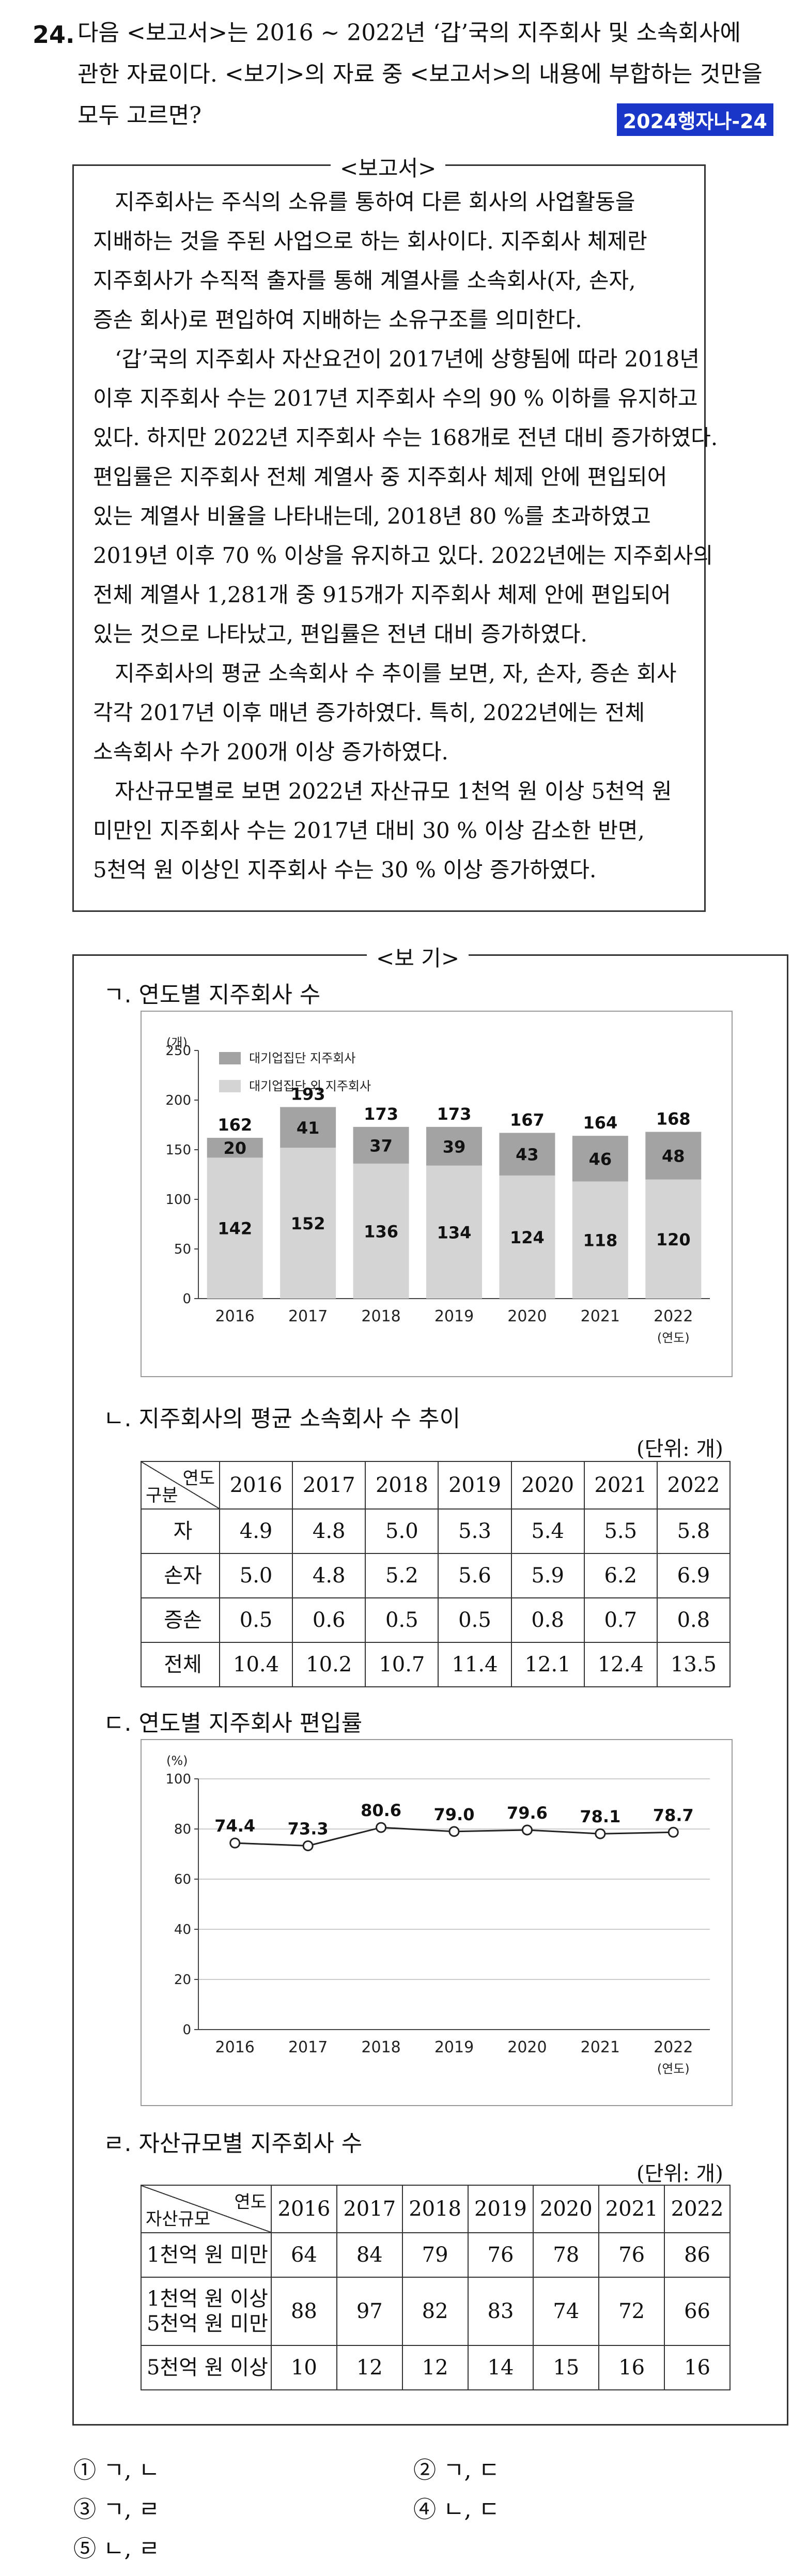 The width and height of the screenshot is (792, 2576). I want to click on corner-bottom-label: 구분, so click(162, 1495).